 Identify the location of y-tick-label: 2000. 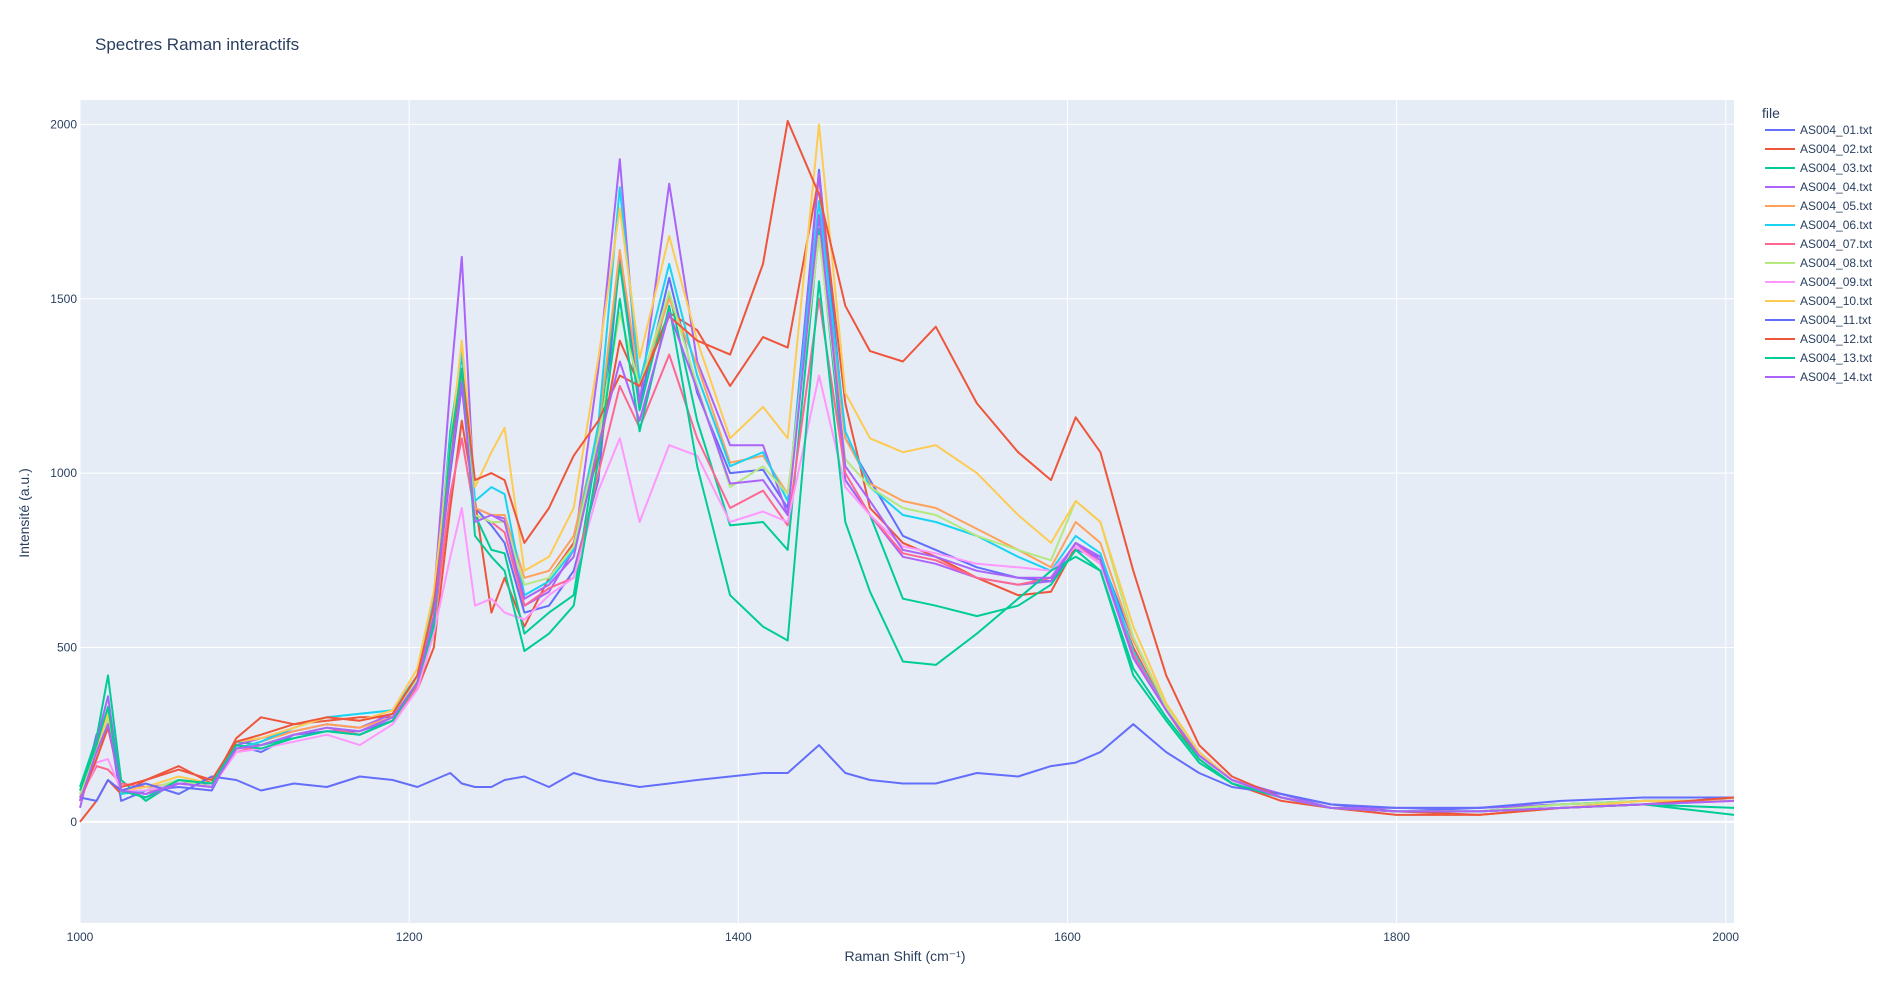
(63, 124).